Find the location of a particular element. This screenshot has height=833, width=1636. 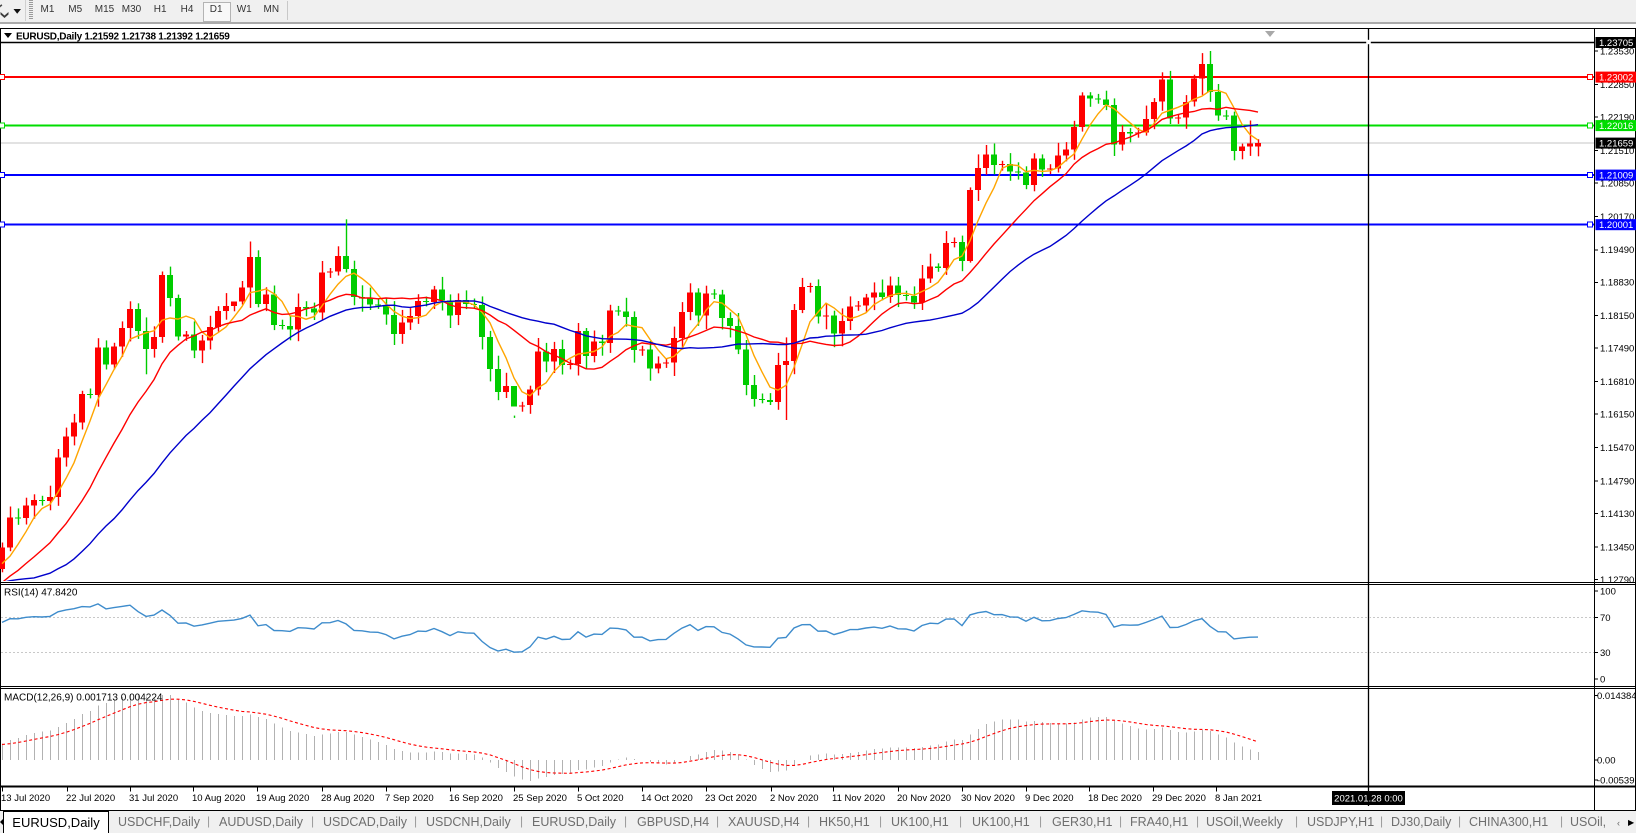

svg-text: 1.20170 is located at coordinates (1617, 217).